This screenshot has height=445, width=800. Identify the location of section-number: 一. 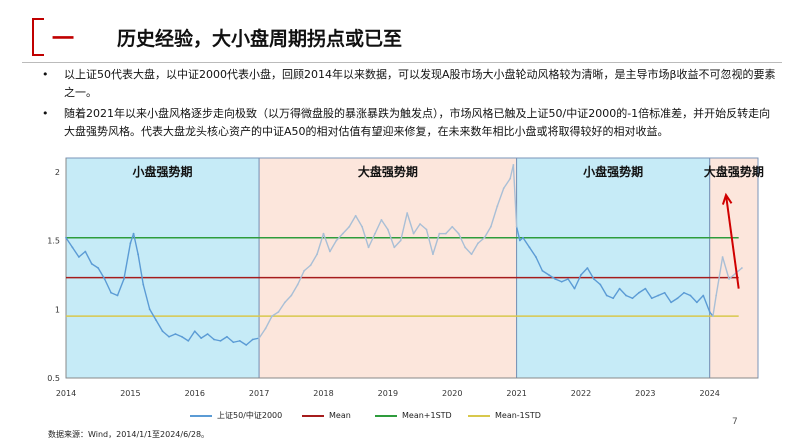
(63, 39).